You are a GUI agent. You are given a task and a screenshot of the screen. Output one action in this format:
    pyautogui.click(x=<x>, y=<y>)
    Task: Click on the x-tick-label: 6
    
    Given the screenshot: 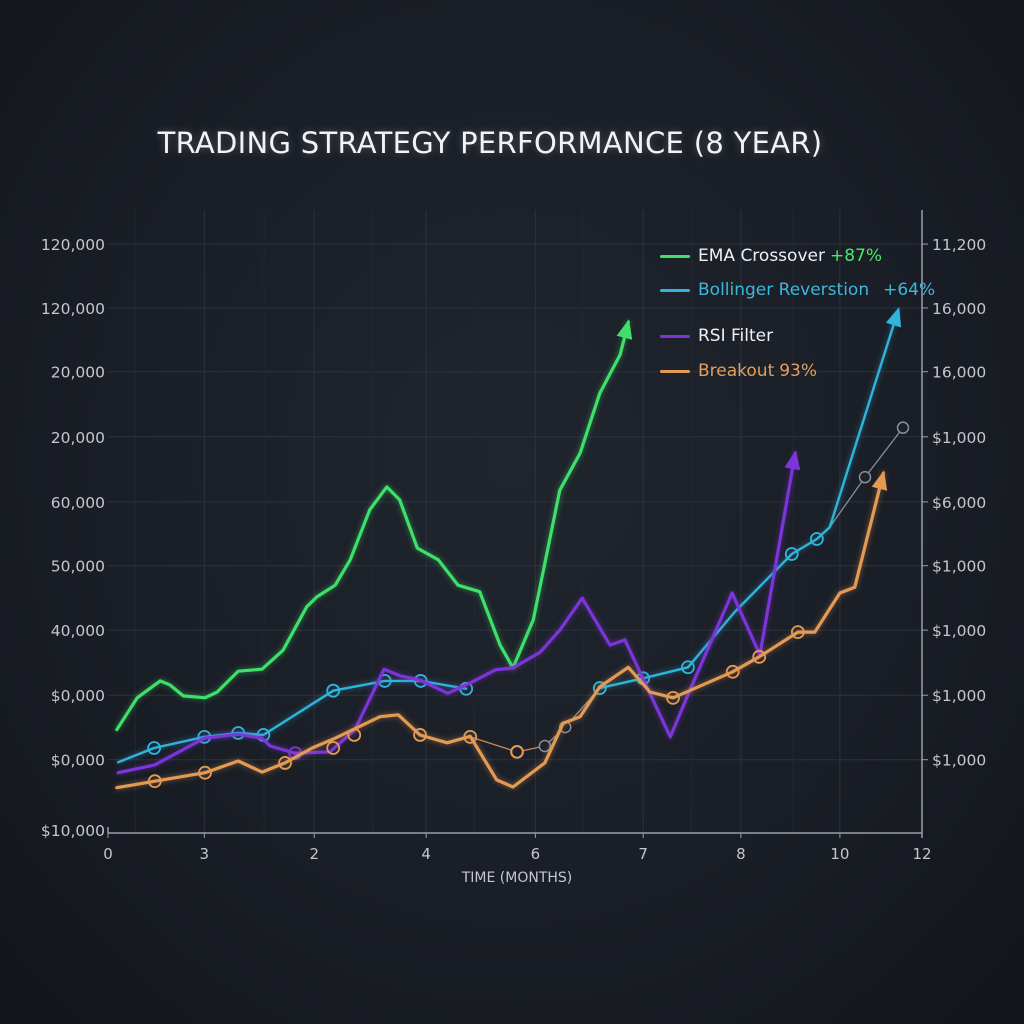 What is the action you would take?
    pyautogui.click(x=536, y=854)
    